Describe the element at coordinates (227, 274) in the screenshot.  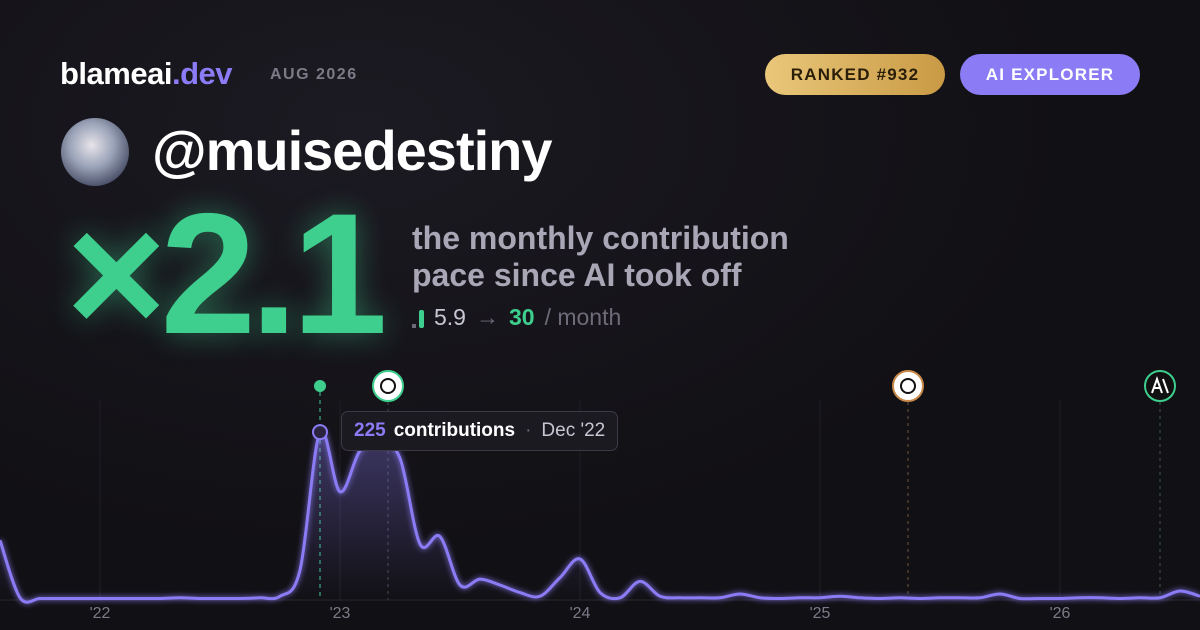
I see `multiplier: ×2.1` at that location.